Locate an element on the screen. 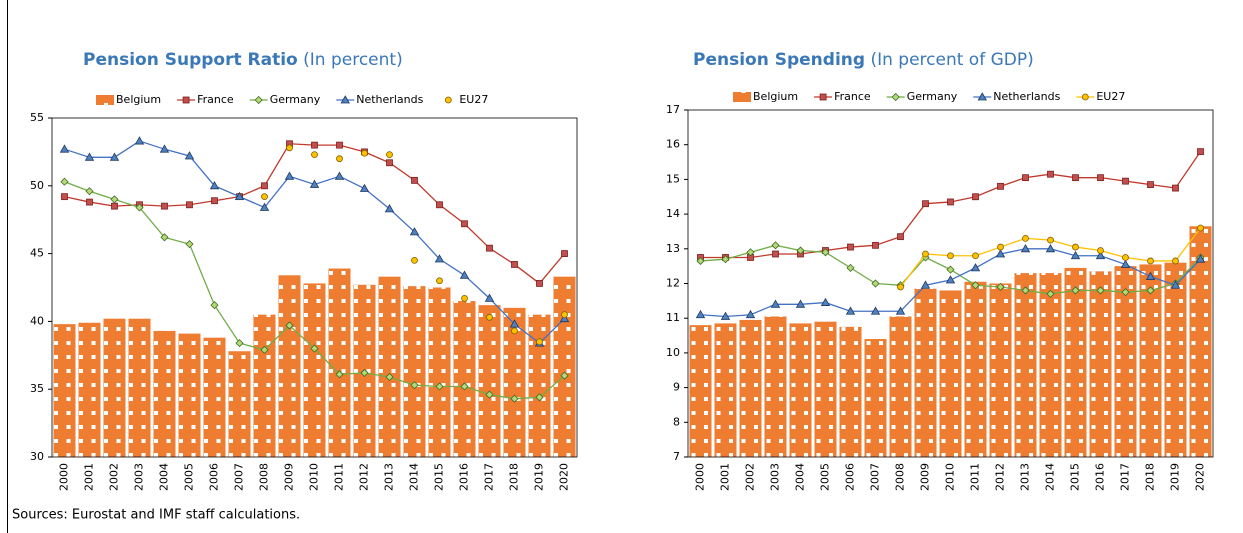 This screenshot has width=1243, height=533. chart-title: Pension Support Ratio (In percent) is located at coordinates (243, 60).